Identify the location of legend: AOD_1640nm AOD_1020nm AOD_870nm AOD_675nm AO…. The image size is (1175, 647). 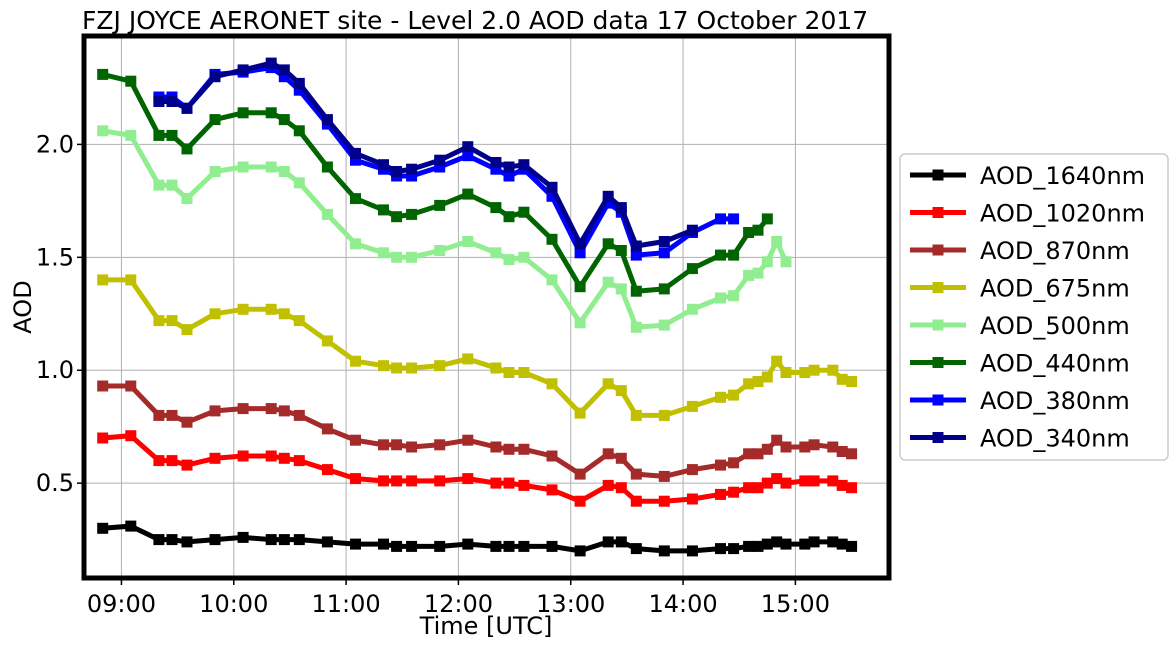
(1034, 307).